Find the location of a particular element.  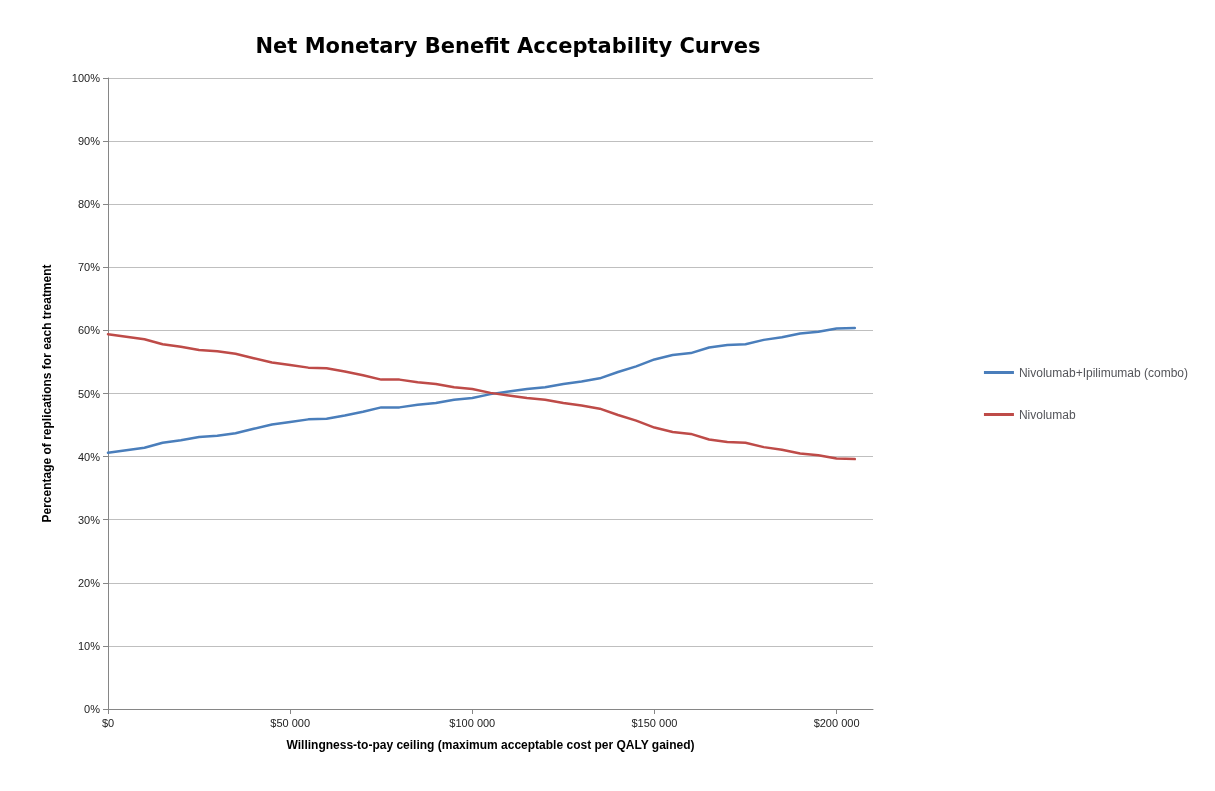

y-tick-label: 100% is located at coordinates (86, 78).